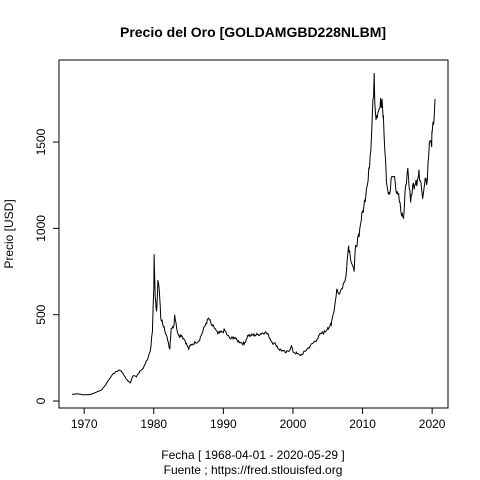  I want to click on y-tick-label: 500, so click(41, 314).